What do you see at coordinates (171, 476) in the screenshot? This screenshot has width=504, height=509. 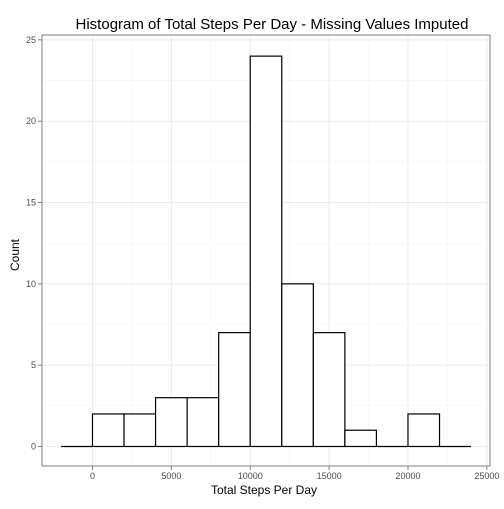 I see `x-tick-label: 5000` at bounding box center [171, 476].